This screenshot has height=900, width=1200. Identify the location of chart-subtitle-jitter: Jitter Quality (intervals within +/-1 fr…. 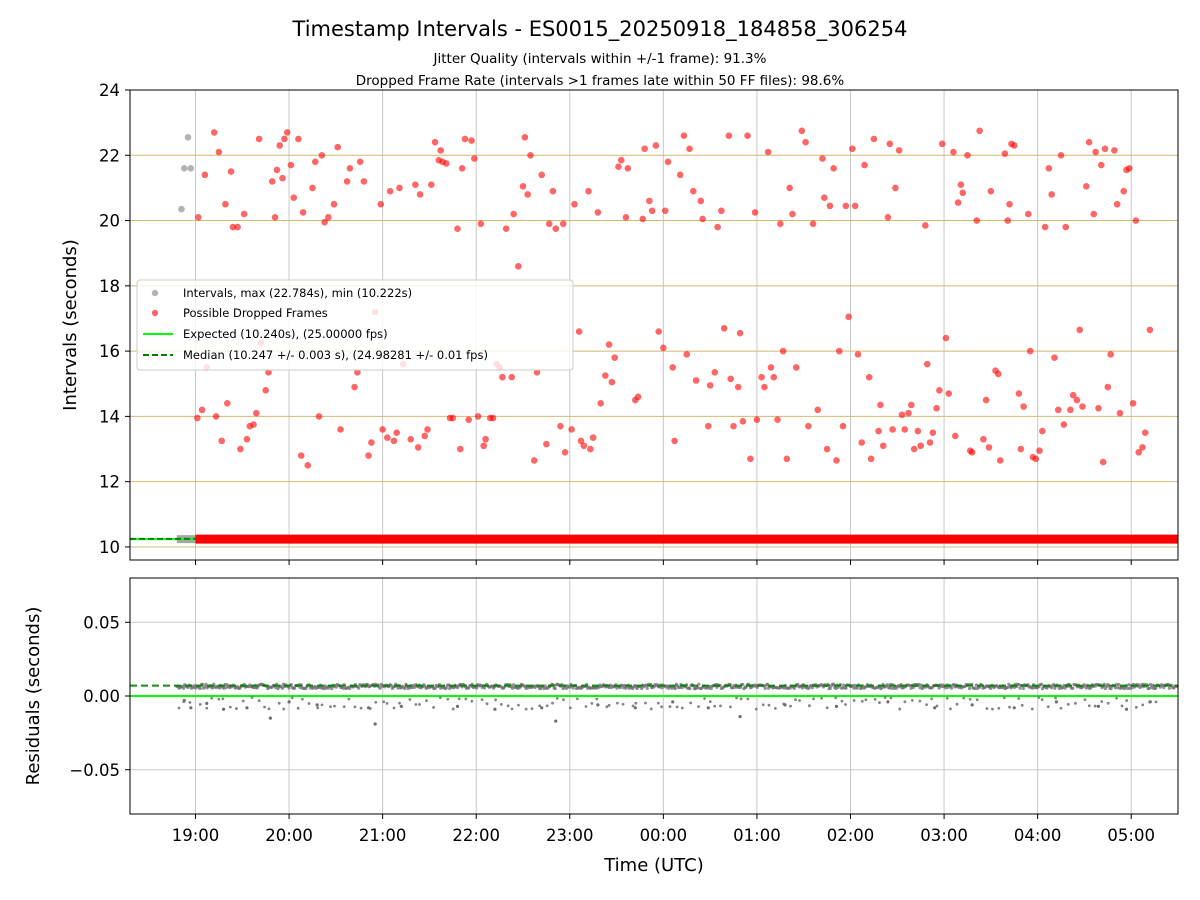
(600, 59).